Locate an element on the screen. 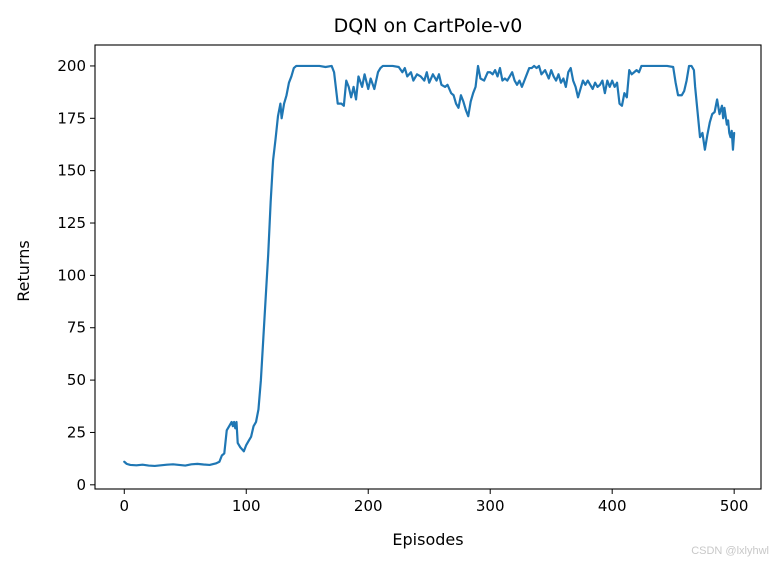 The height and width of the screenshot is (563, 777). x-tick-label: 300 is located at coordinates (490, 506).